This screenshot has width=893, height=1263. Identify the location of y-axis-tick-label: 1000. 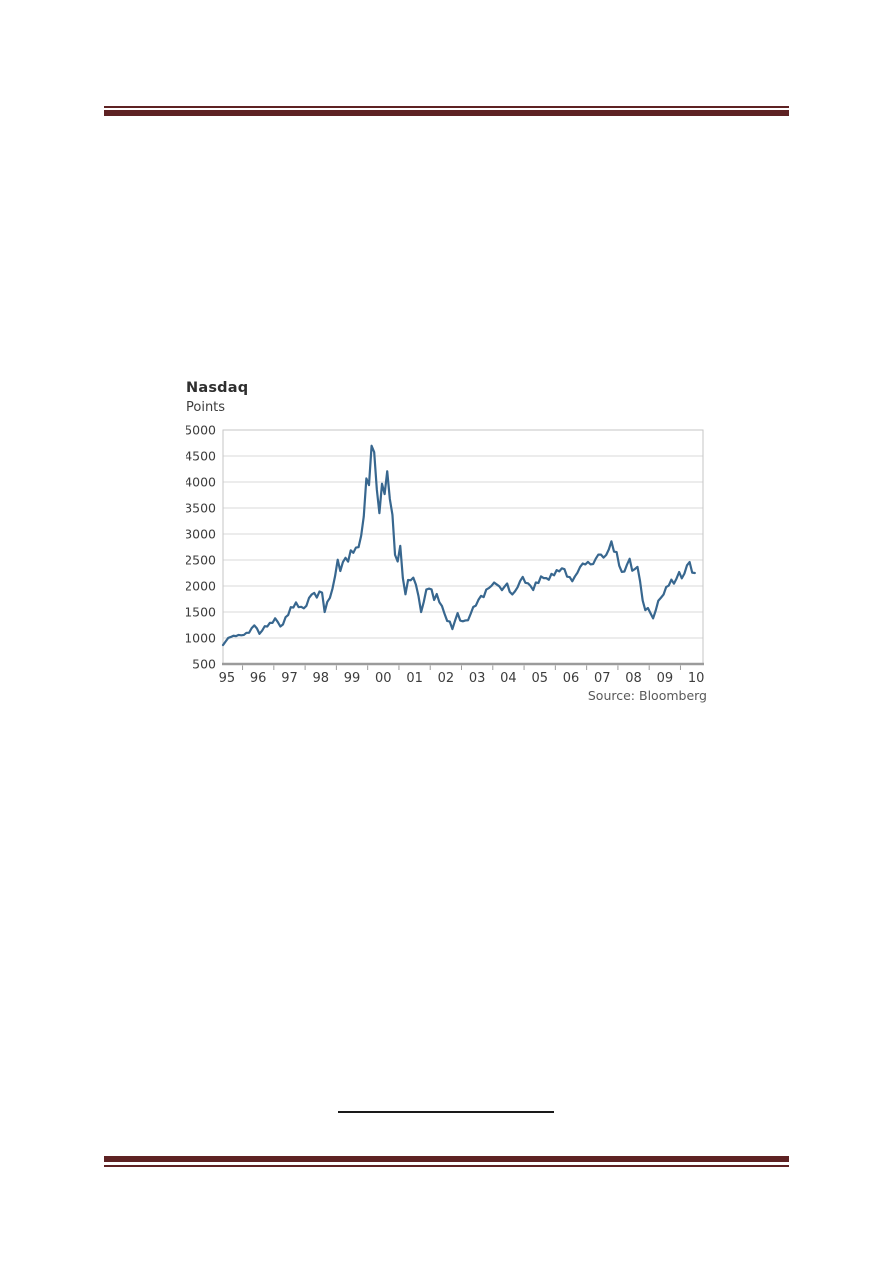
(201, 638).